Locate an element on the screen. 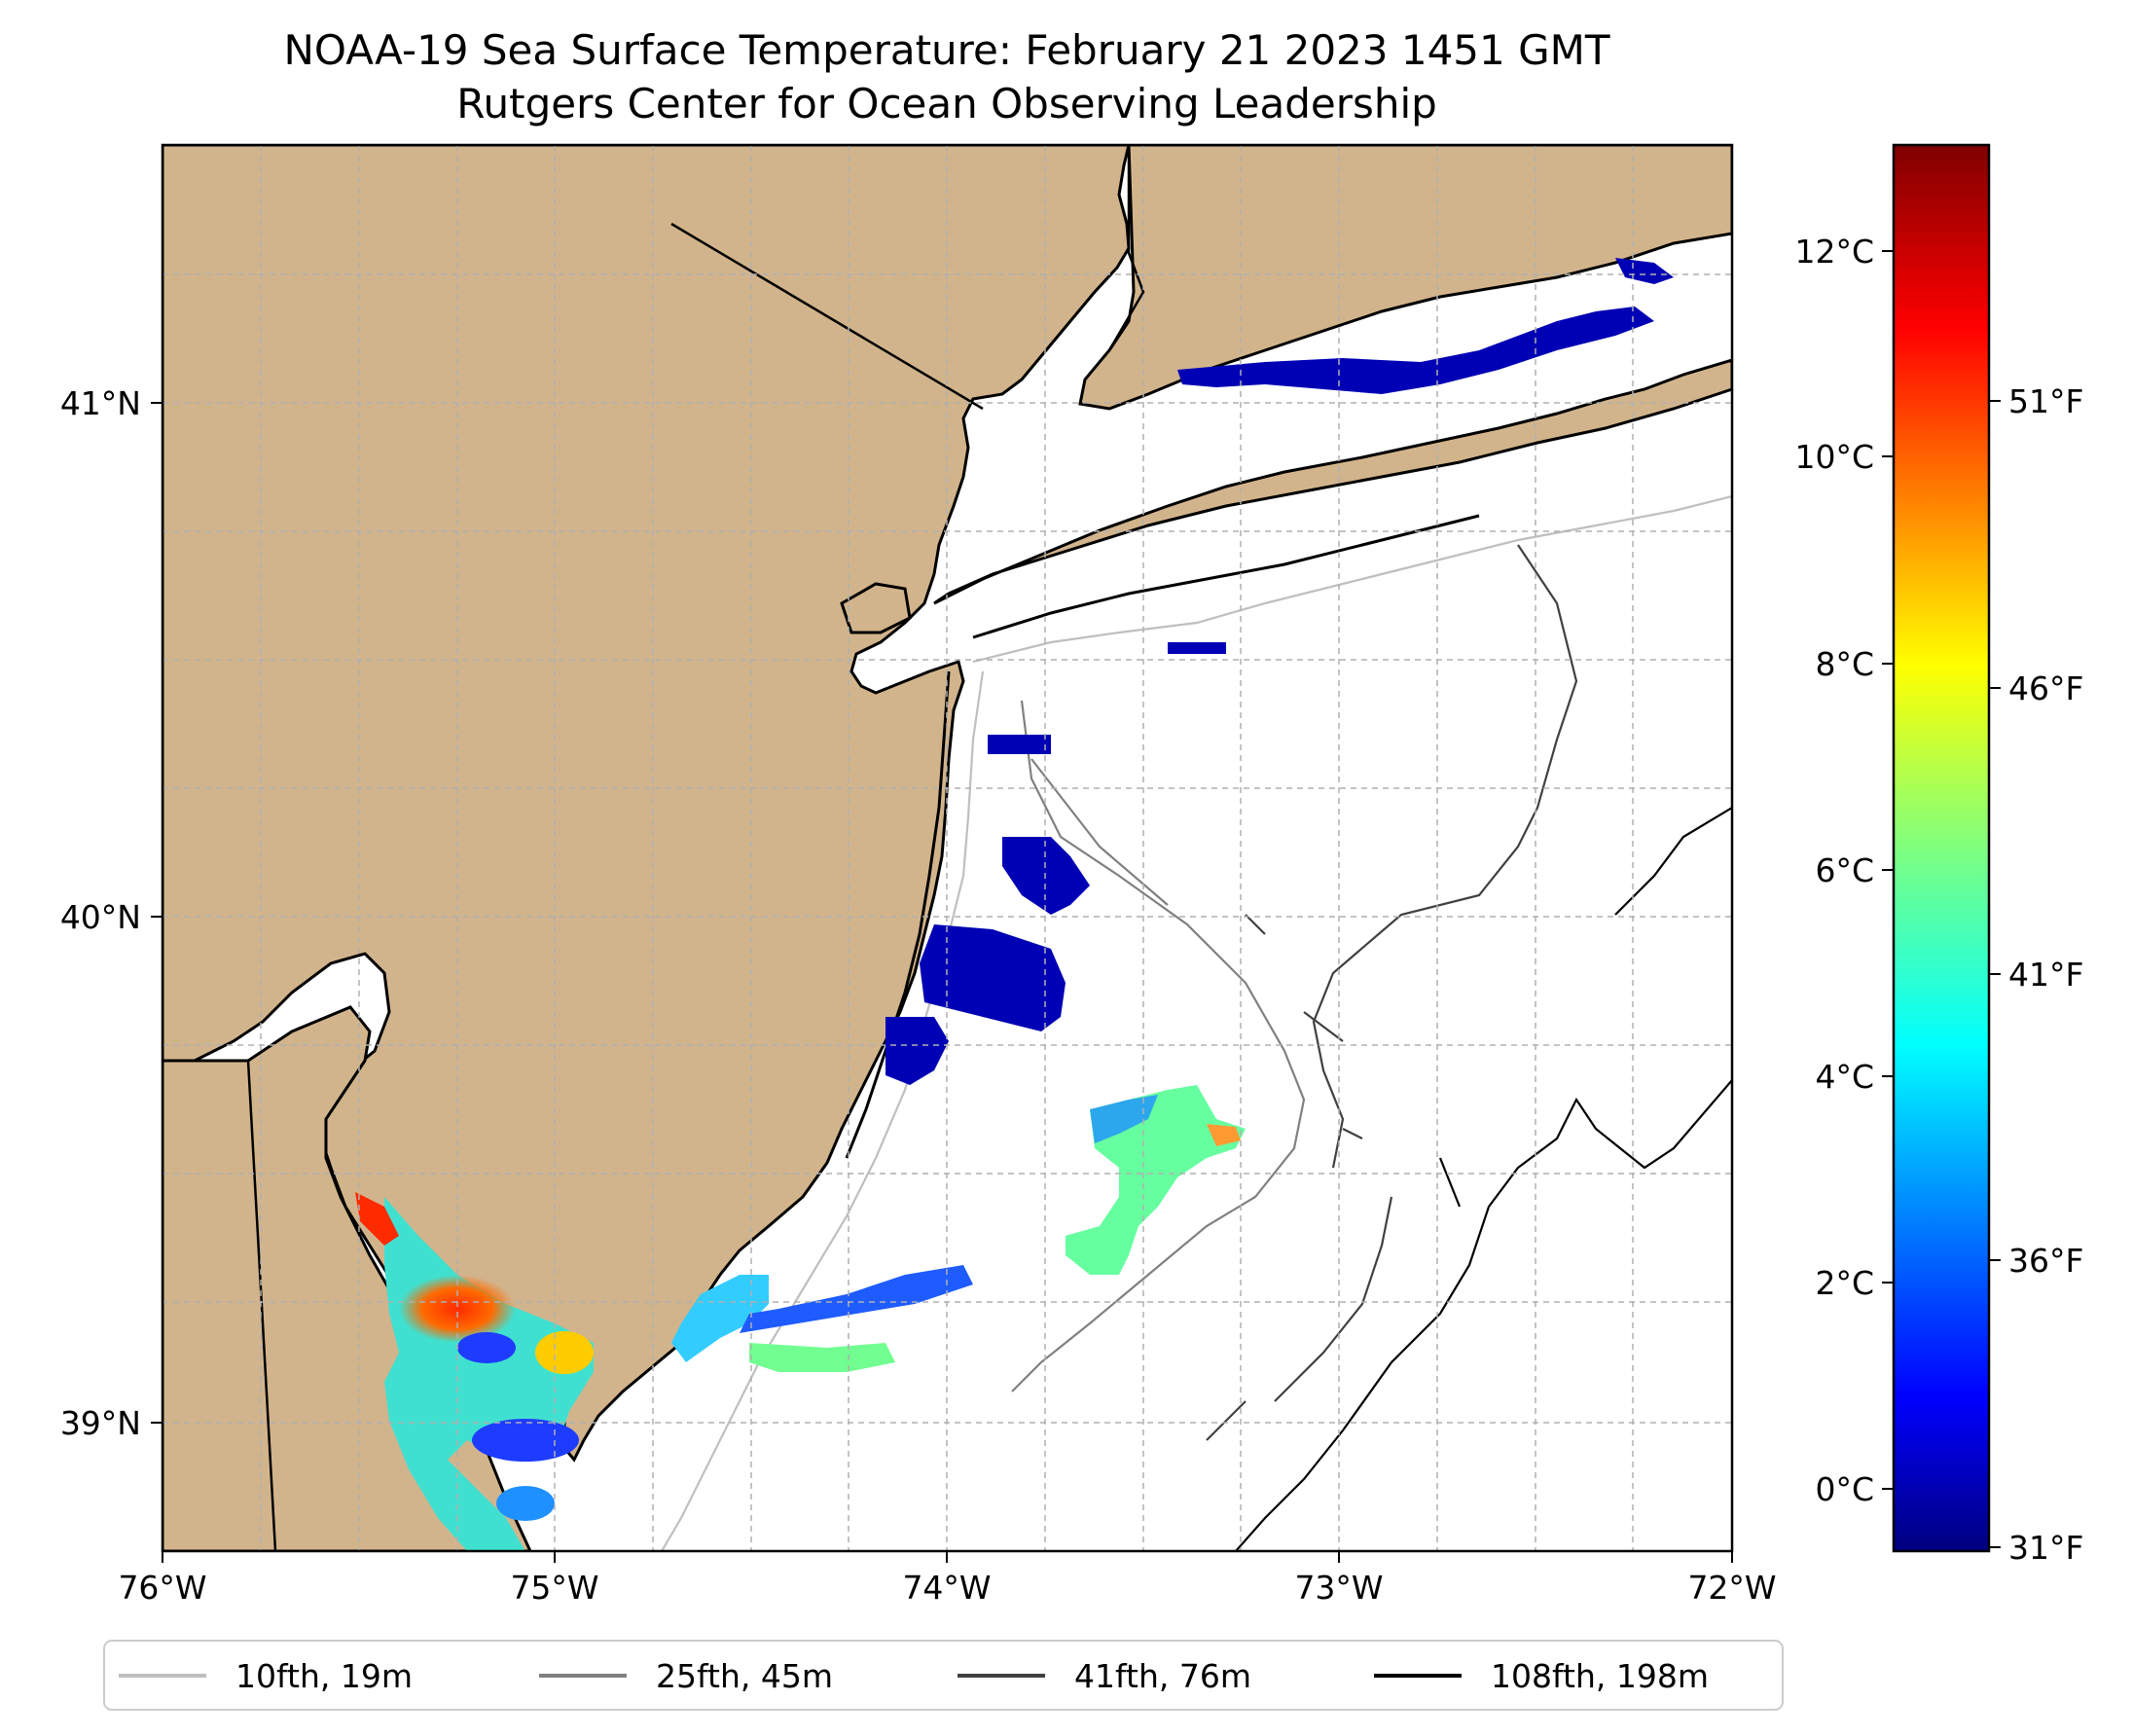  sst-shelf-strip-green is located at coordinates (822, 1358).